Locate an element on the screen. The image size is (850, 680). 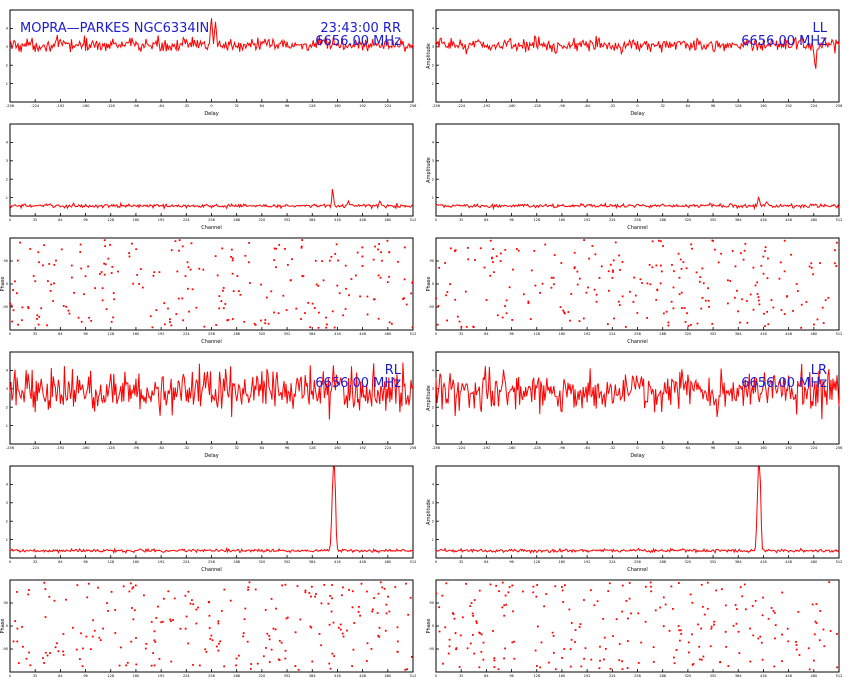
x-tick-label: -32 is located at coordinates (612, 448).